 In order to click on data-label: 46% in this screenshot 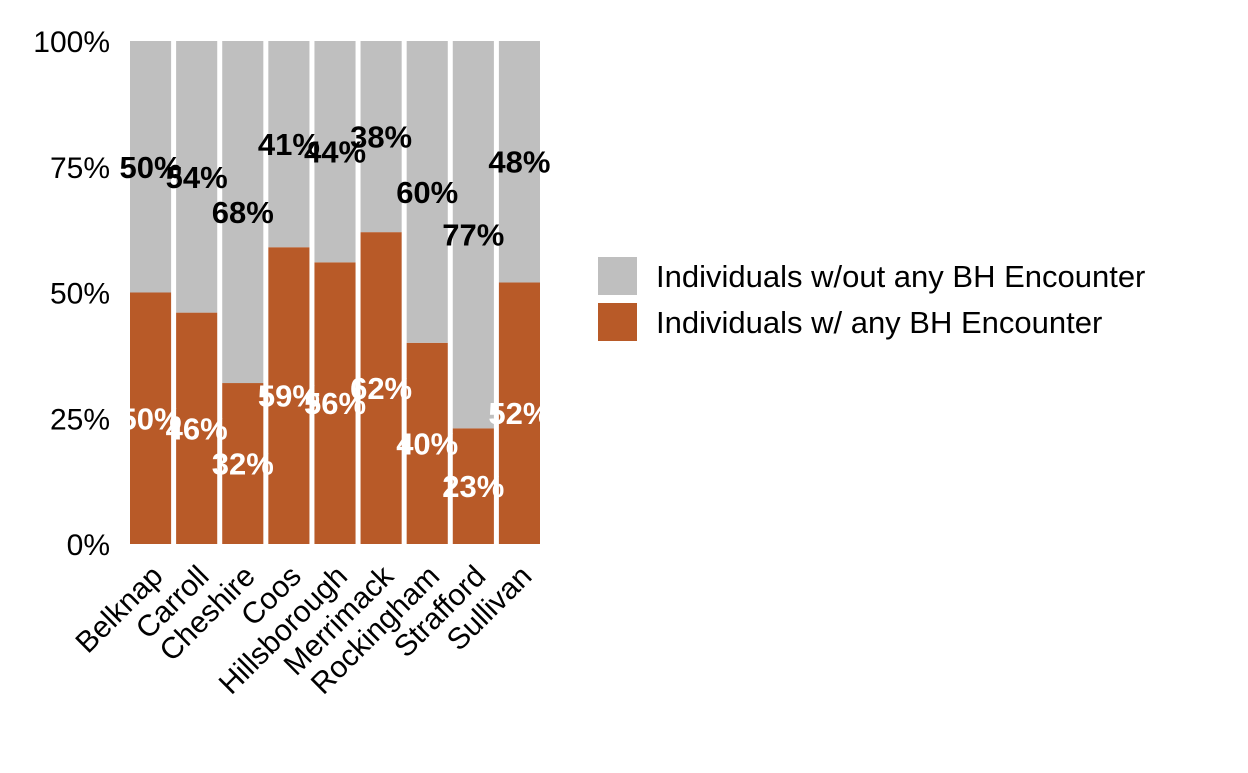, I will do `click(197, 428)`.